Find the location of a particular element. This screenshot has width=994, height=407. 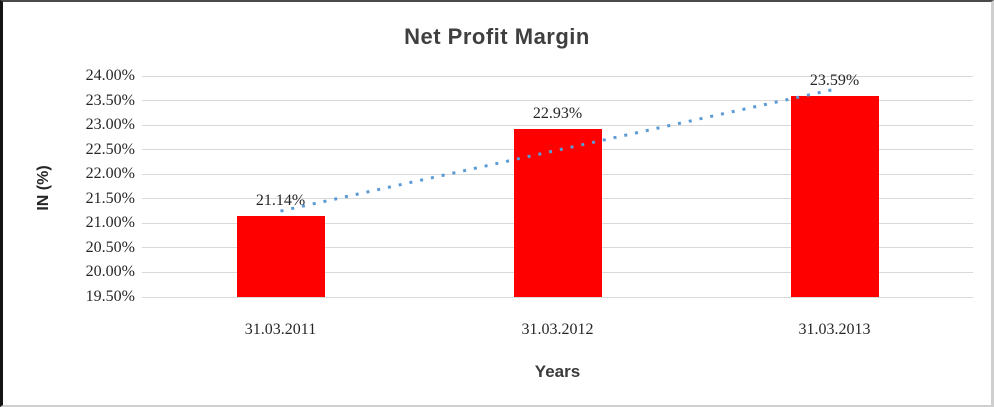

y-axis-tick-label: 22.00% is located at coordinates (110, 174).